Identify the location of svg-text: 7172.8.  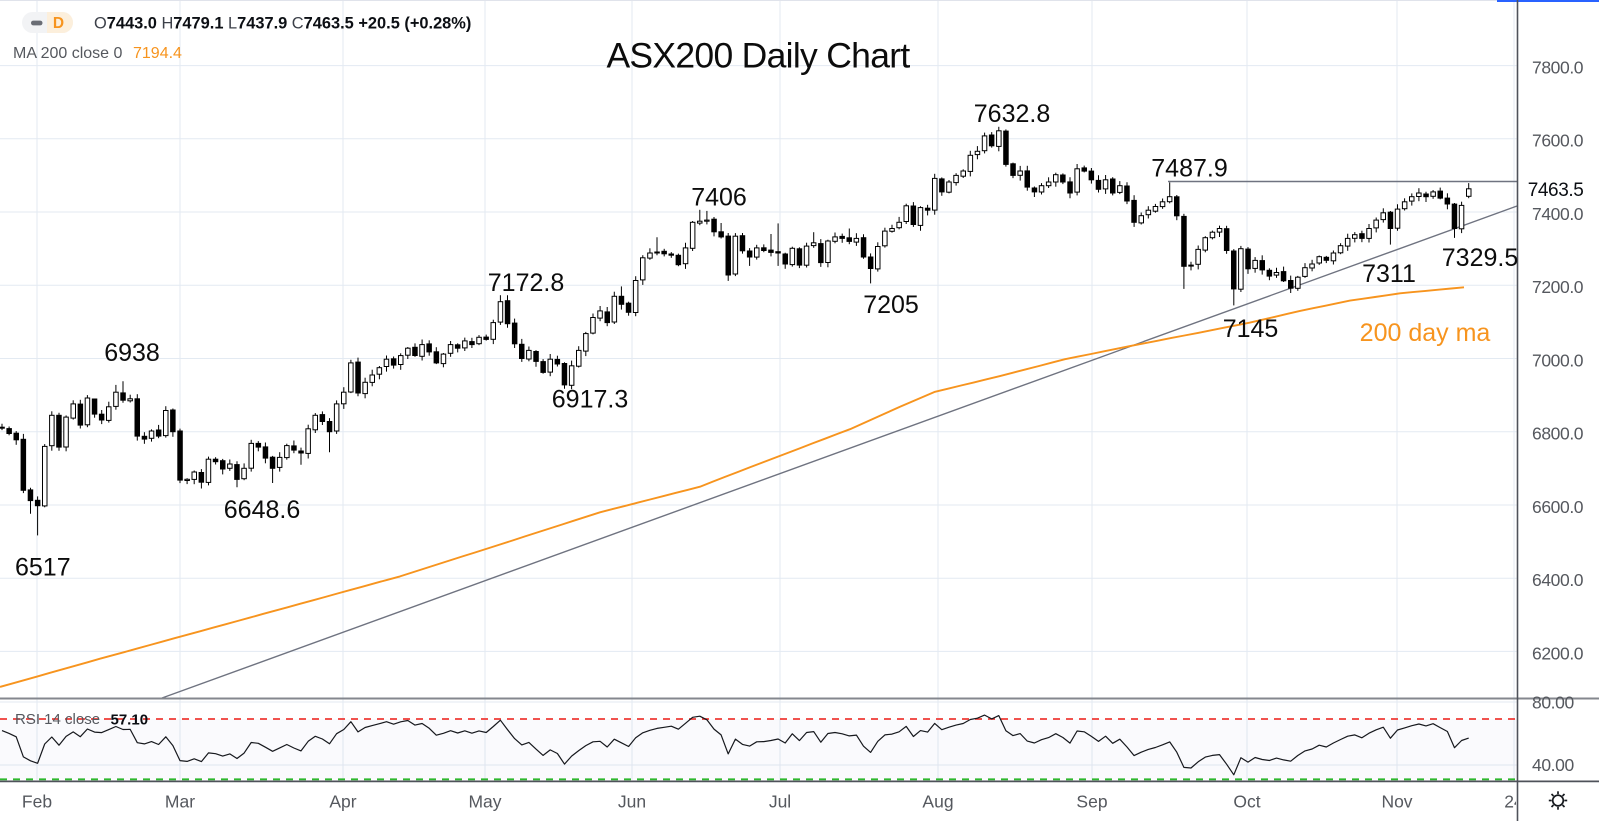
(526, 283).